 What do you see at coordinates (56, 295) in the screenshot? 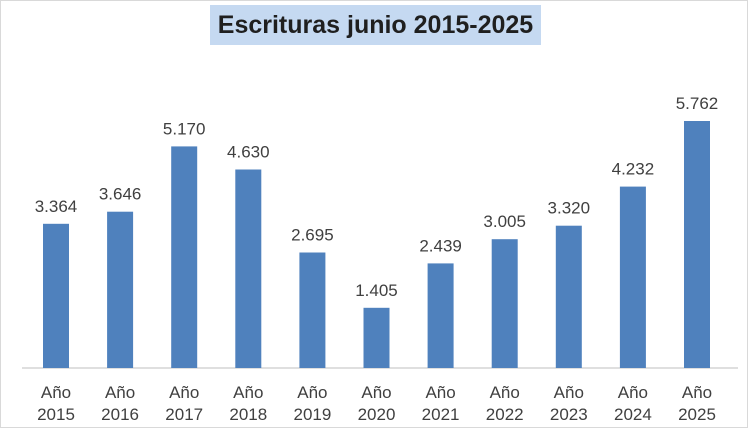
I see `bar-2015` at bounding box center [56, 295].